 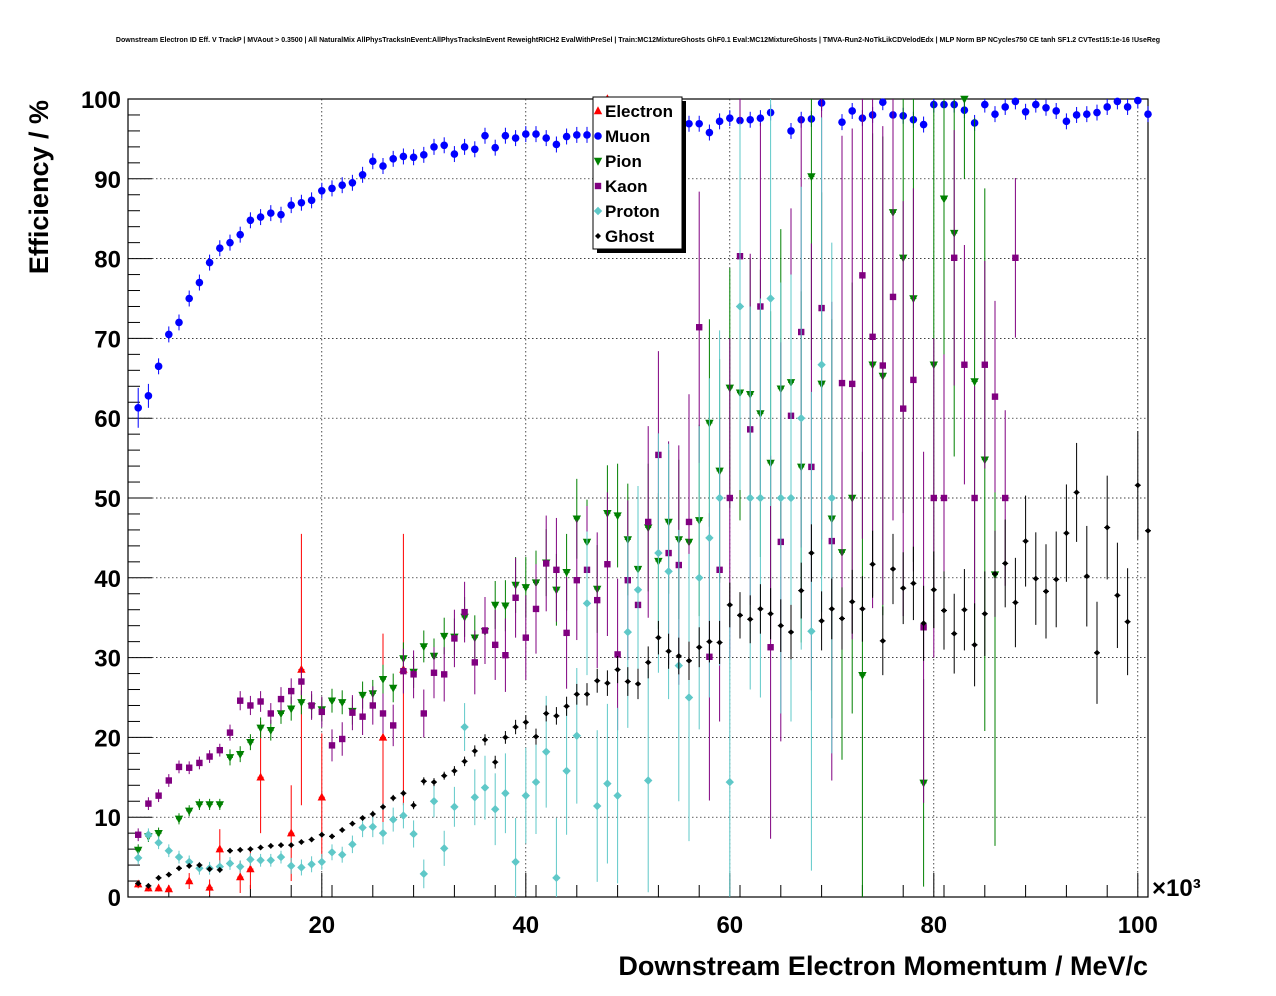 I want to click on y-tick-label: 60, so click(x=107, y=419).